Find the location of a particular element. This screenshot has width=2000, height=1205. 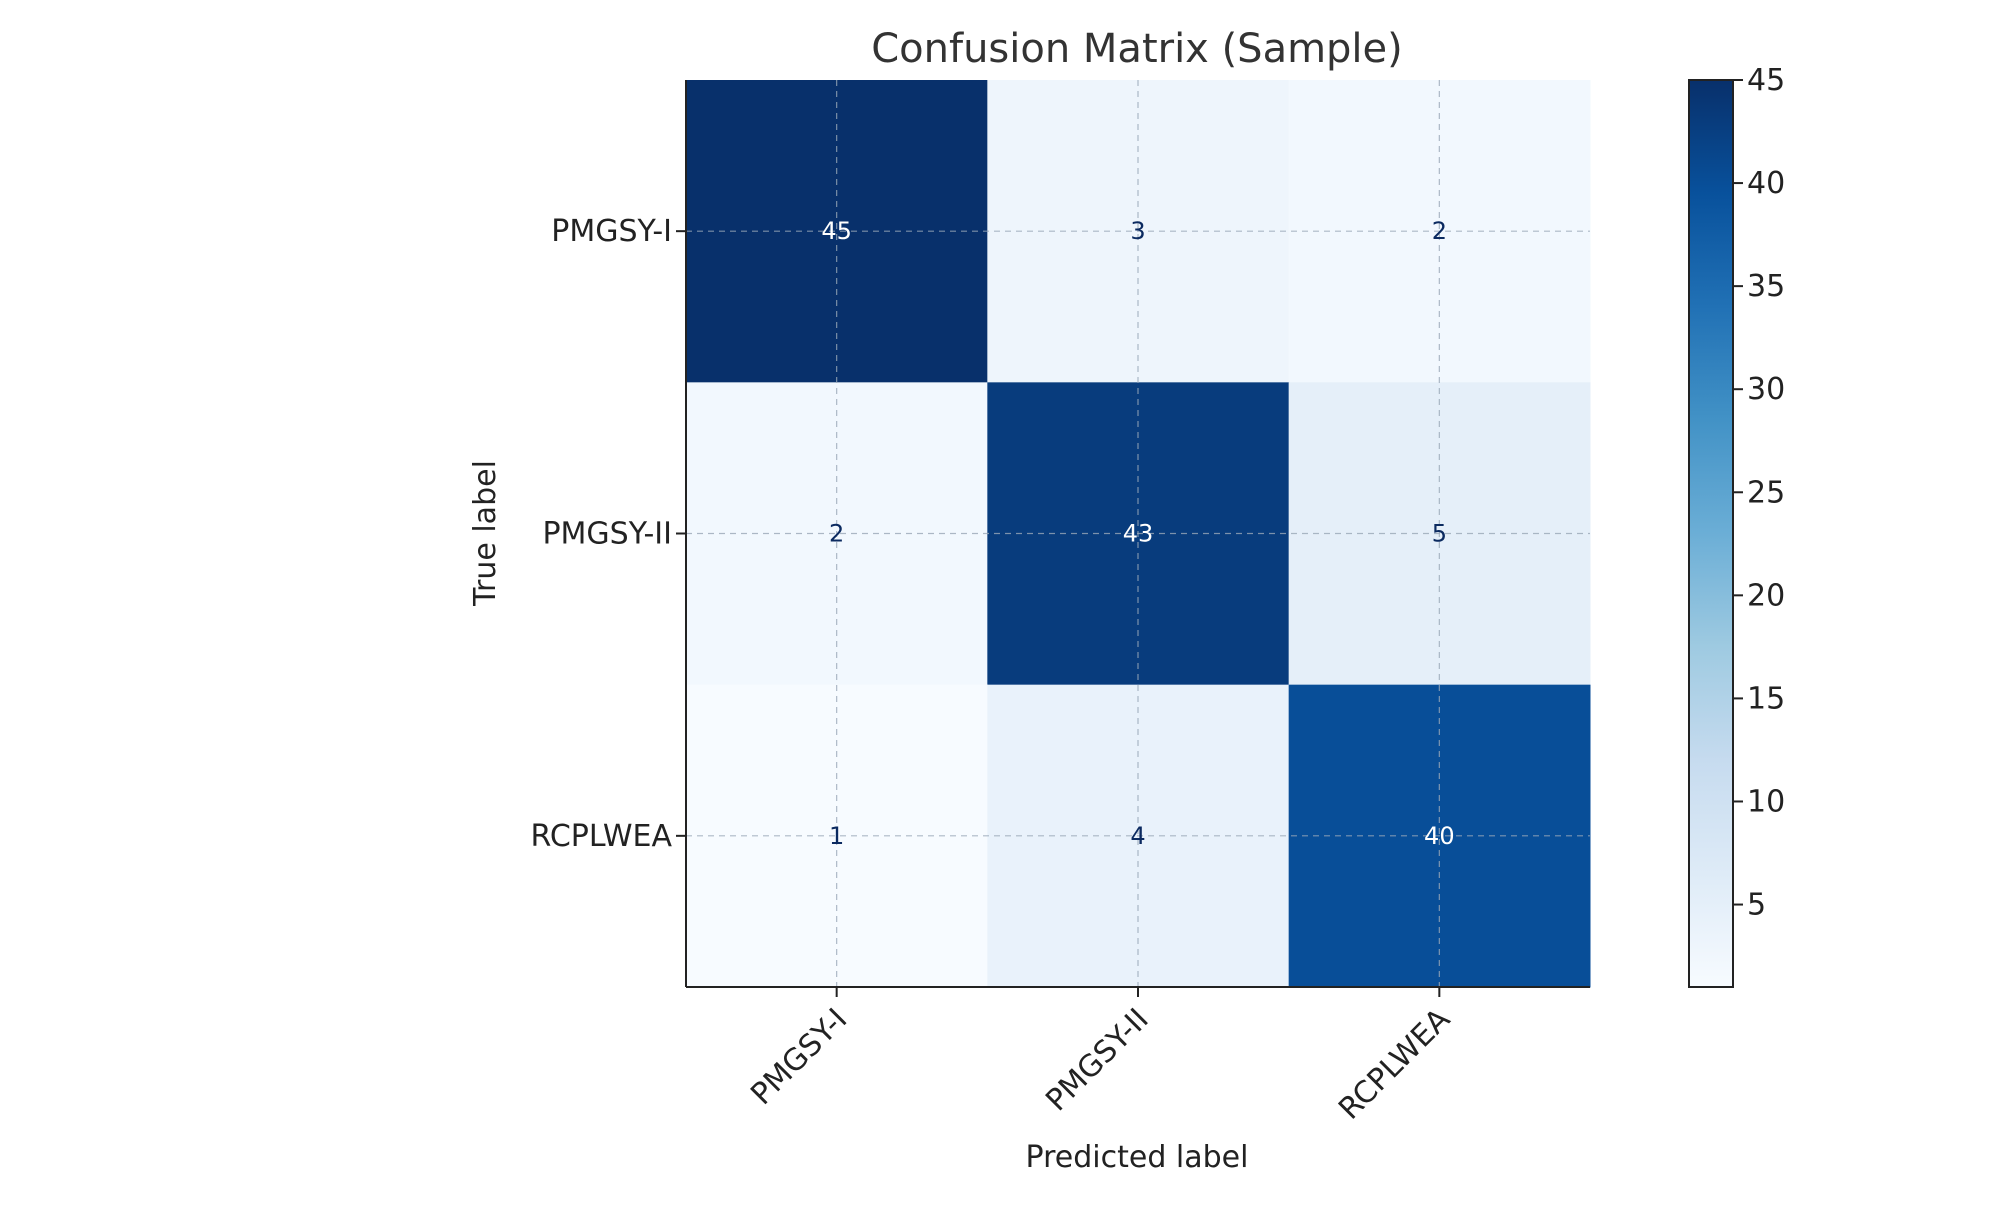

colorbar-tick-label: 10 is located at coordinates (1766, 801).